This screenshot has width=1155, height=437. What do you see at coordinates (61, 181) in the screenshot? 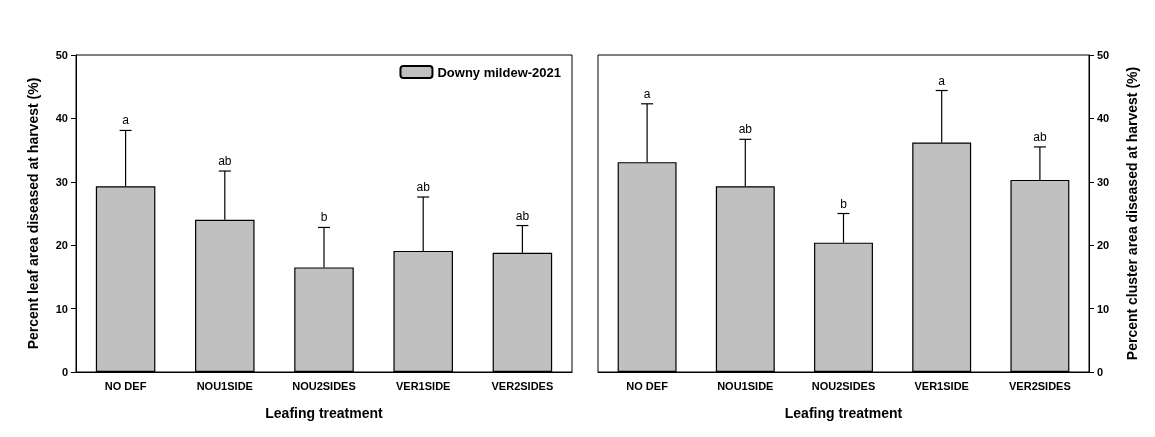
I see `y-tick-label: 30` at bounding box center [61, 181].